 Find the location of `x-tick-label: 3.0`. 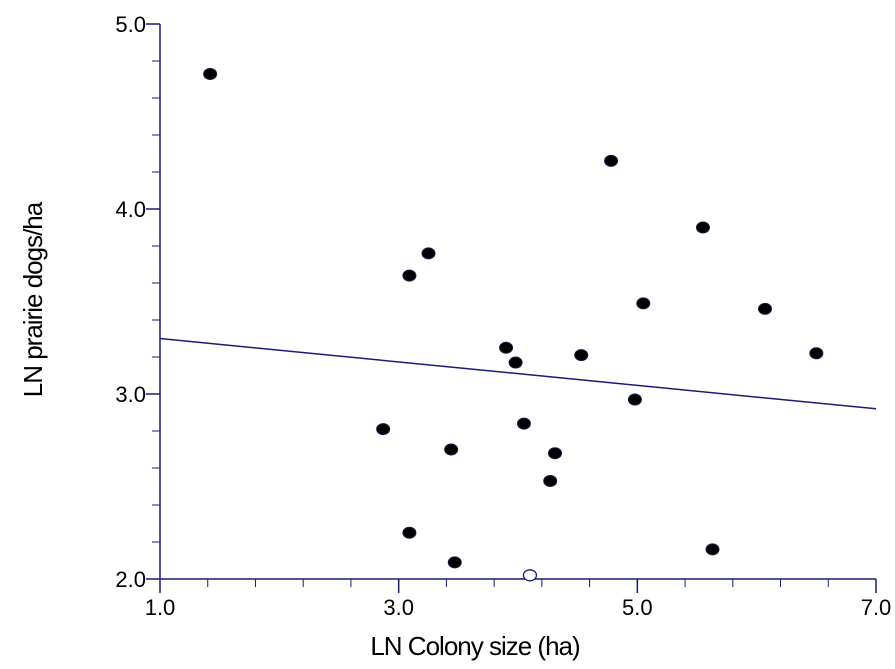

x-tick-label: 3.0 is located at coordinates (398, 607).